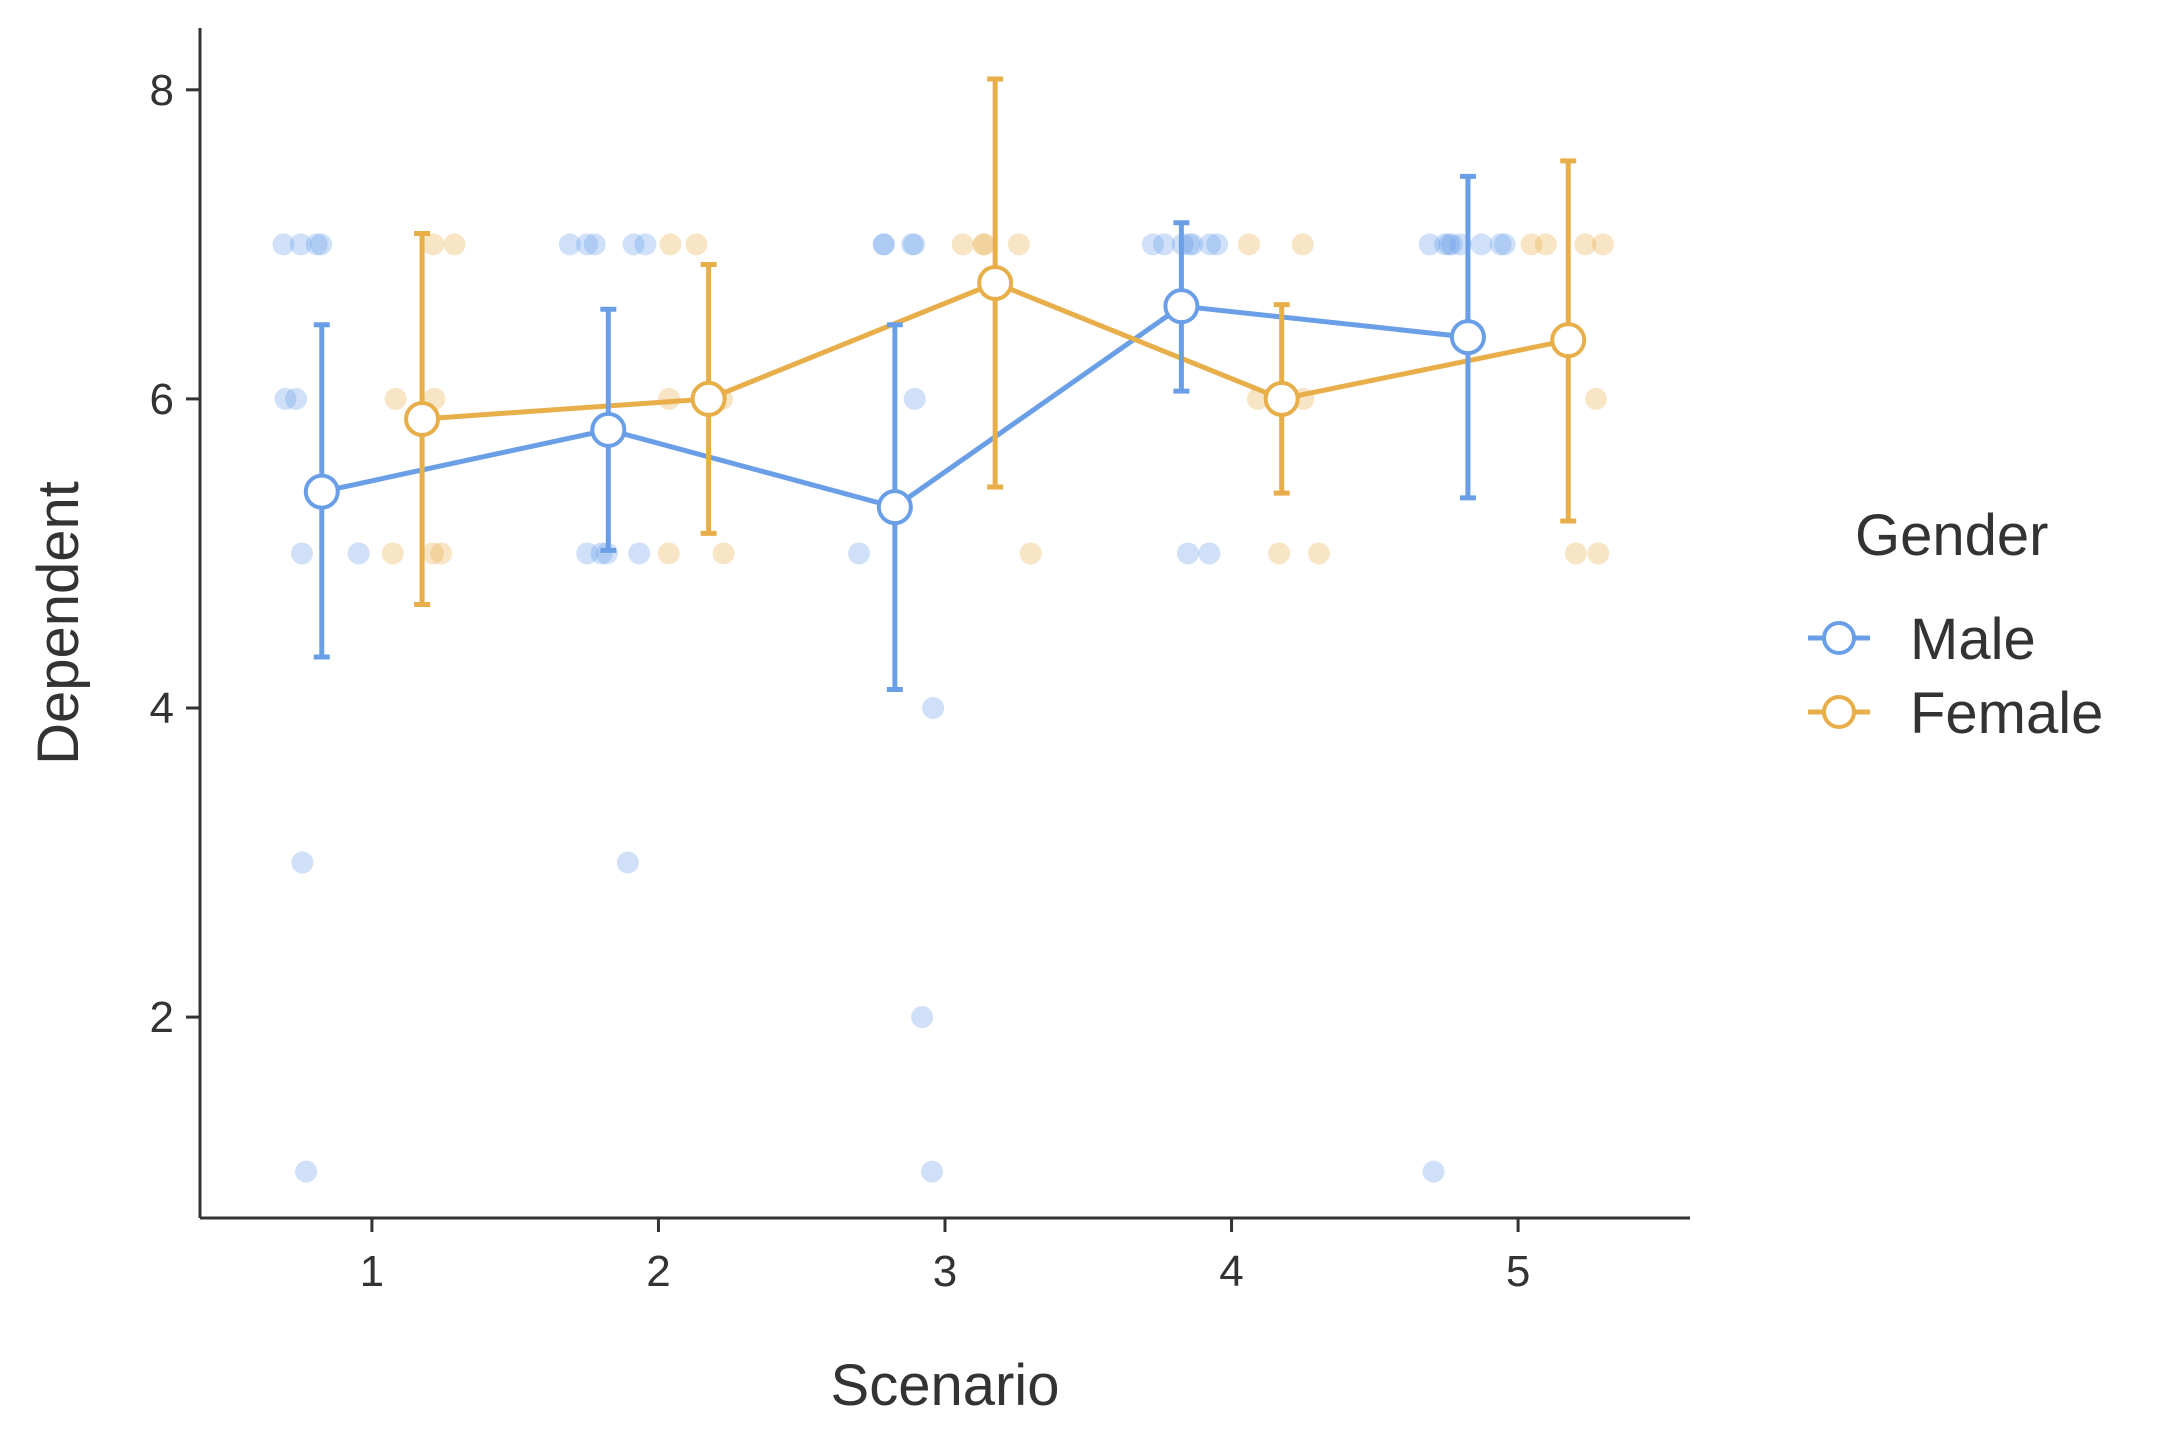 The image size is (2164, 1433). Describe the element at coordinates (1839, 712) in the screenshot. I see `female-legend-marker` at that location.